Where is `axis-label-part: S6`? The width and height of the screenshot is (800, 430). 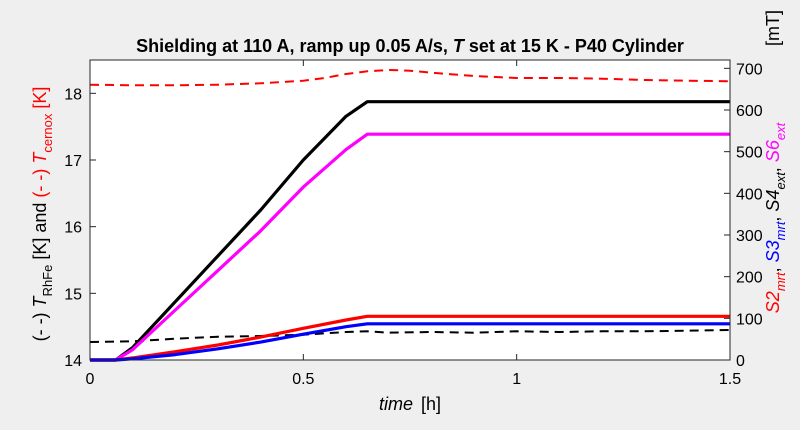
axis-label-part: S6 is located at coordinates (773, 150).